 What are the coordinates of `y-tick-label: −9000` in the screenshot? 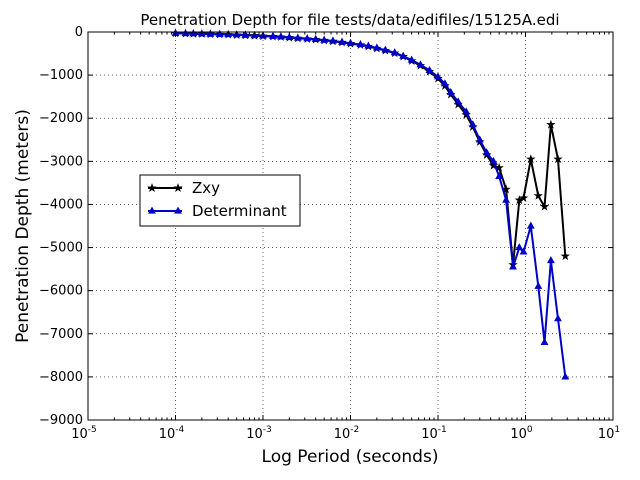 It's located at (61, 420).